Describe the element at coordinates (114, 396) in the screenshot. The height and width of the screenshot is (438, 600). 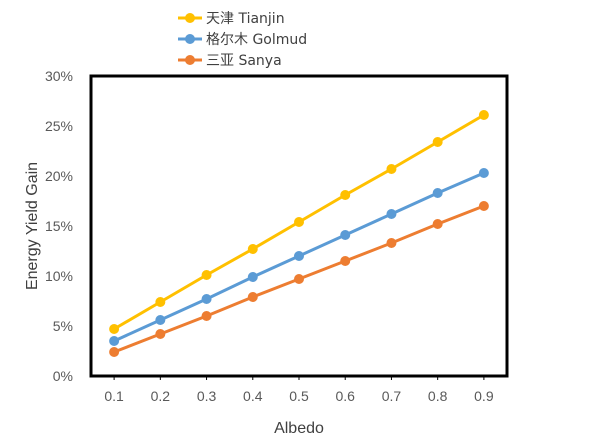
I see `x-tick-label: 0.1` at that location.